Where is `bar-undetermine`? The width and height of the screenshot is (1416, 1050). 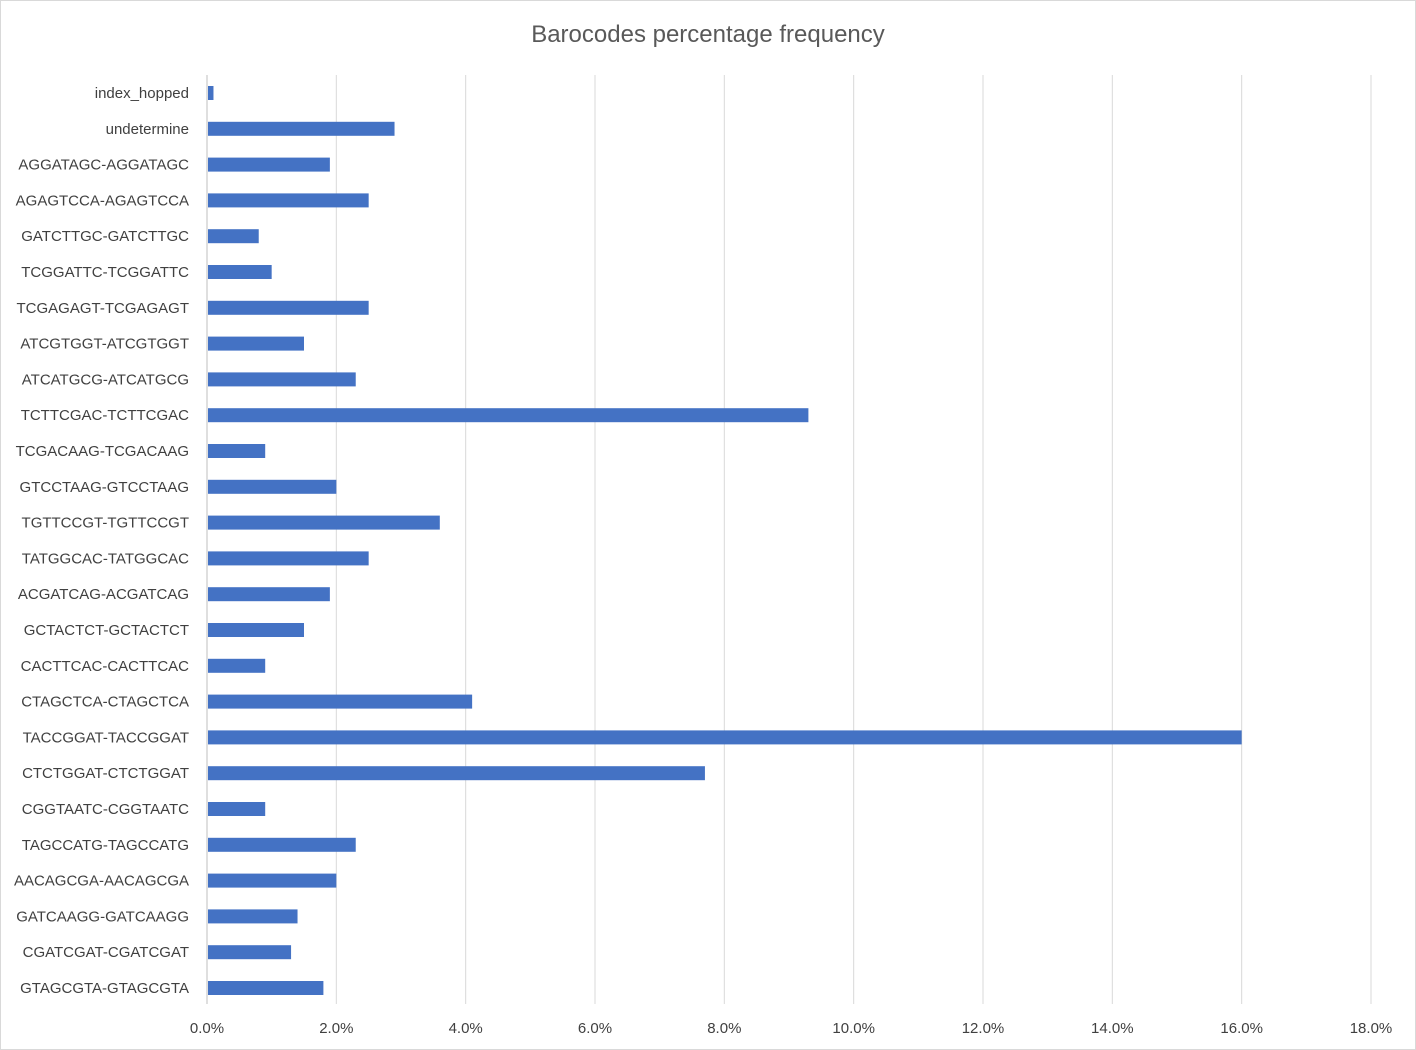 bar-undetermine is located at coordinates (301, 128).